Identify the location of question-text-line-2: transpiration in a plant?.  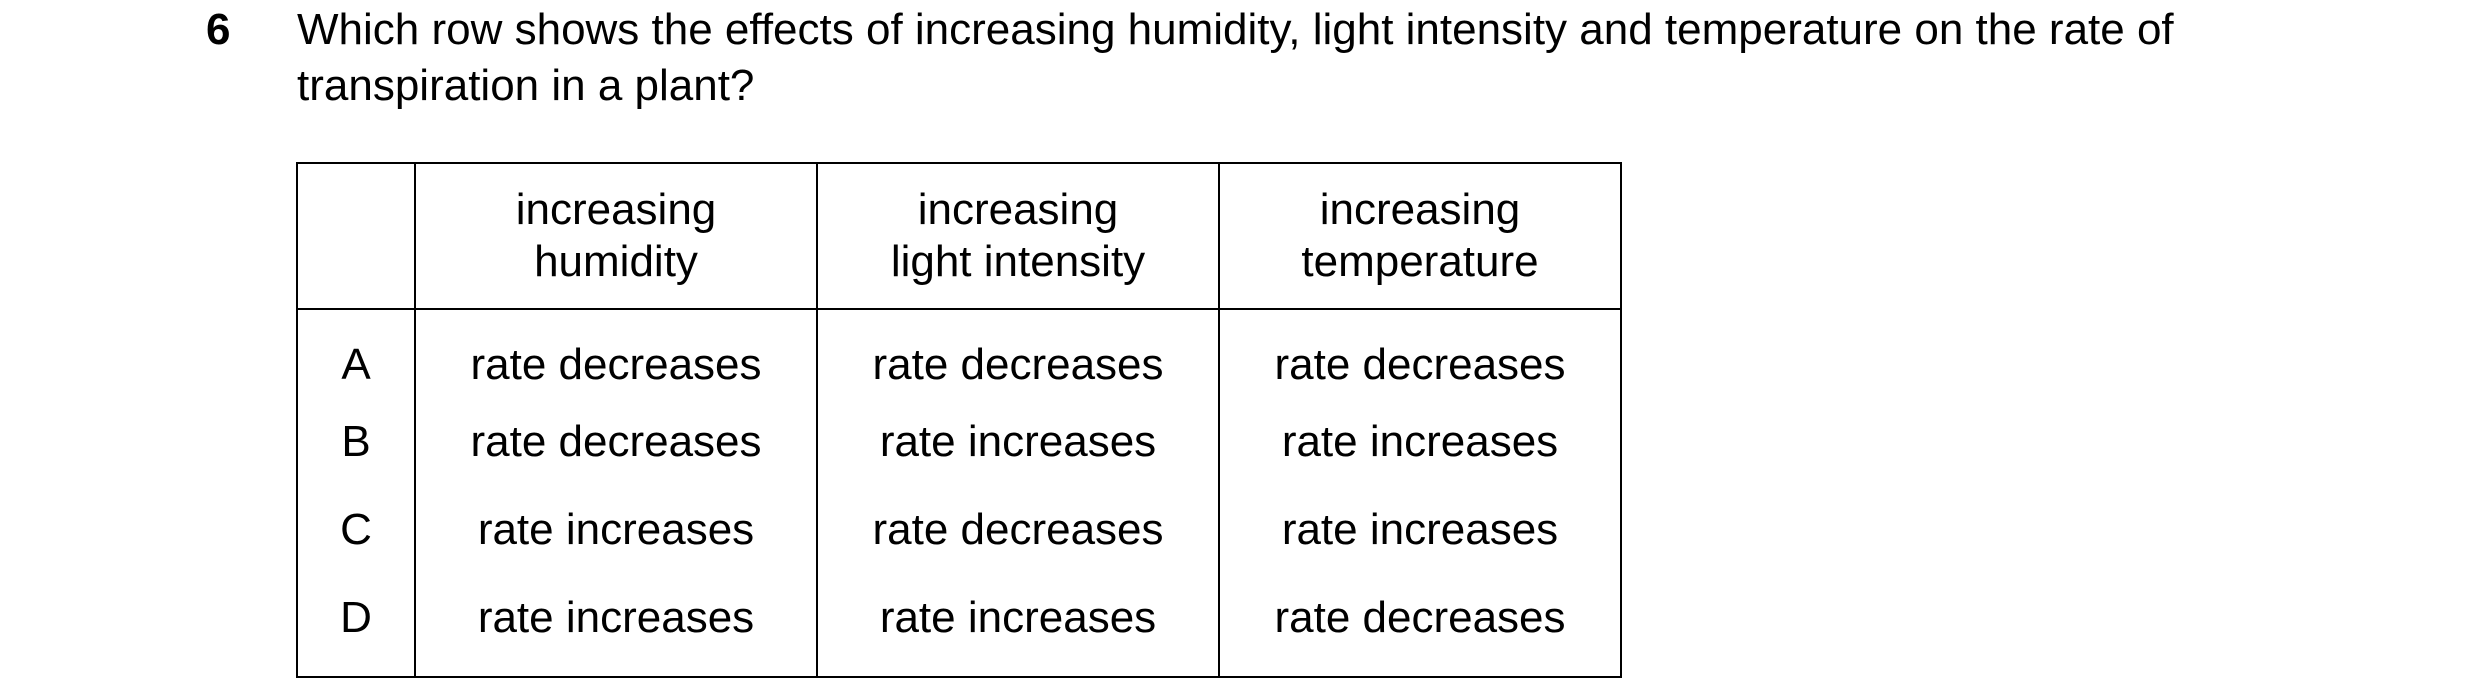
(526, 85).